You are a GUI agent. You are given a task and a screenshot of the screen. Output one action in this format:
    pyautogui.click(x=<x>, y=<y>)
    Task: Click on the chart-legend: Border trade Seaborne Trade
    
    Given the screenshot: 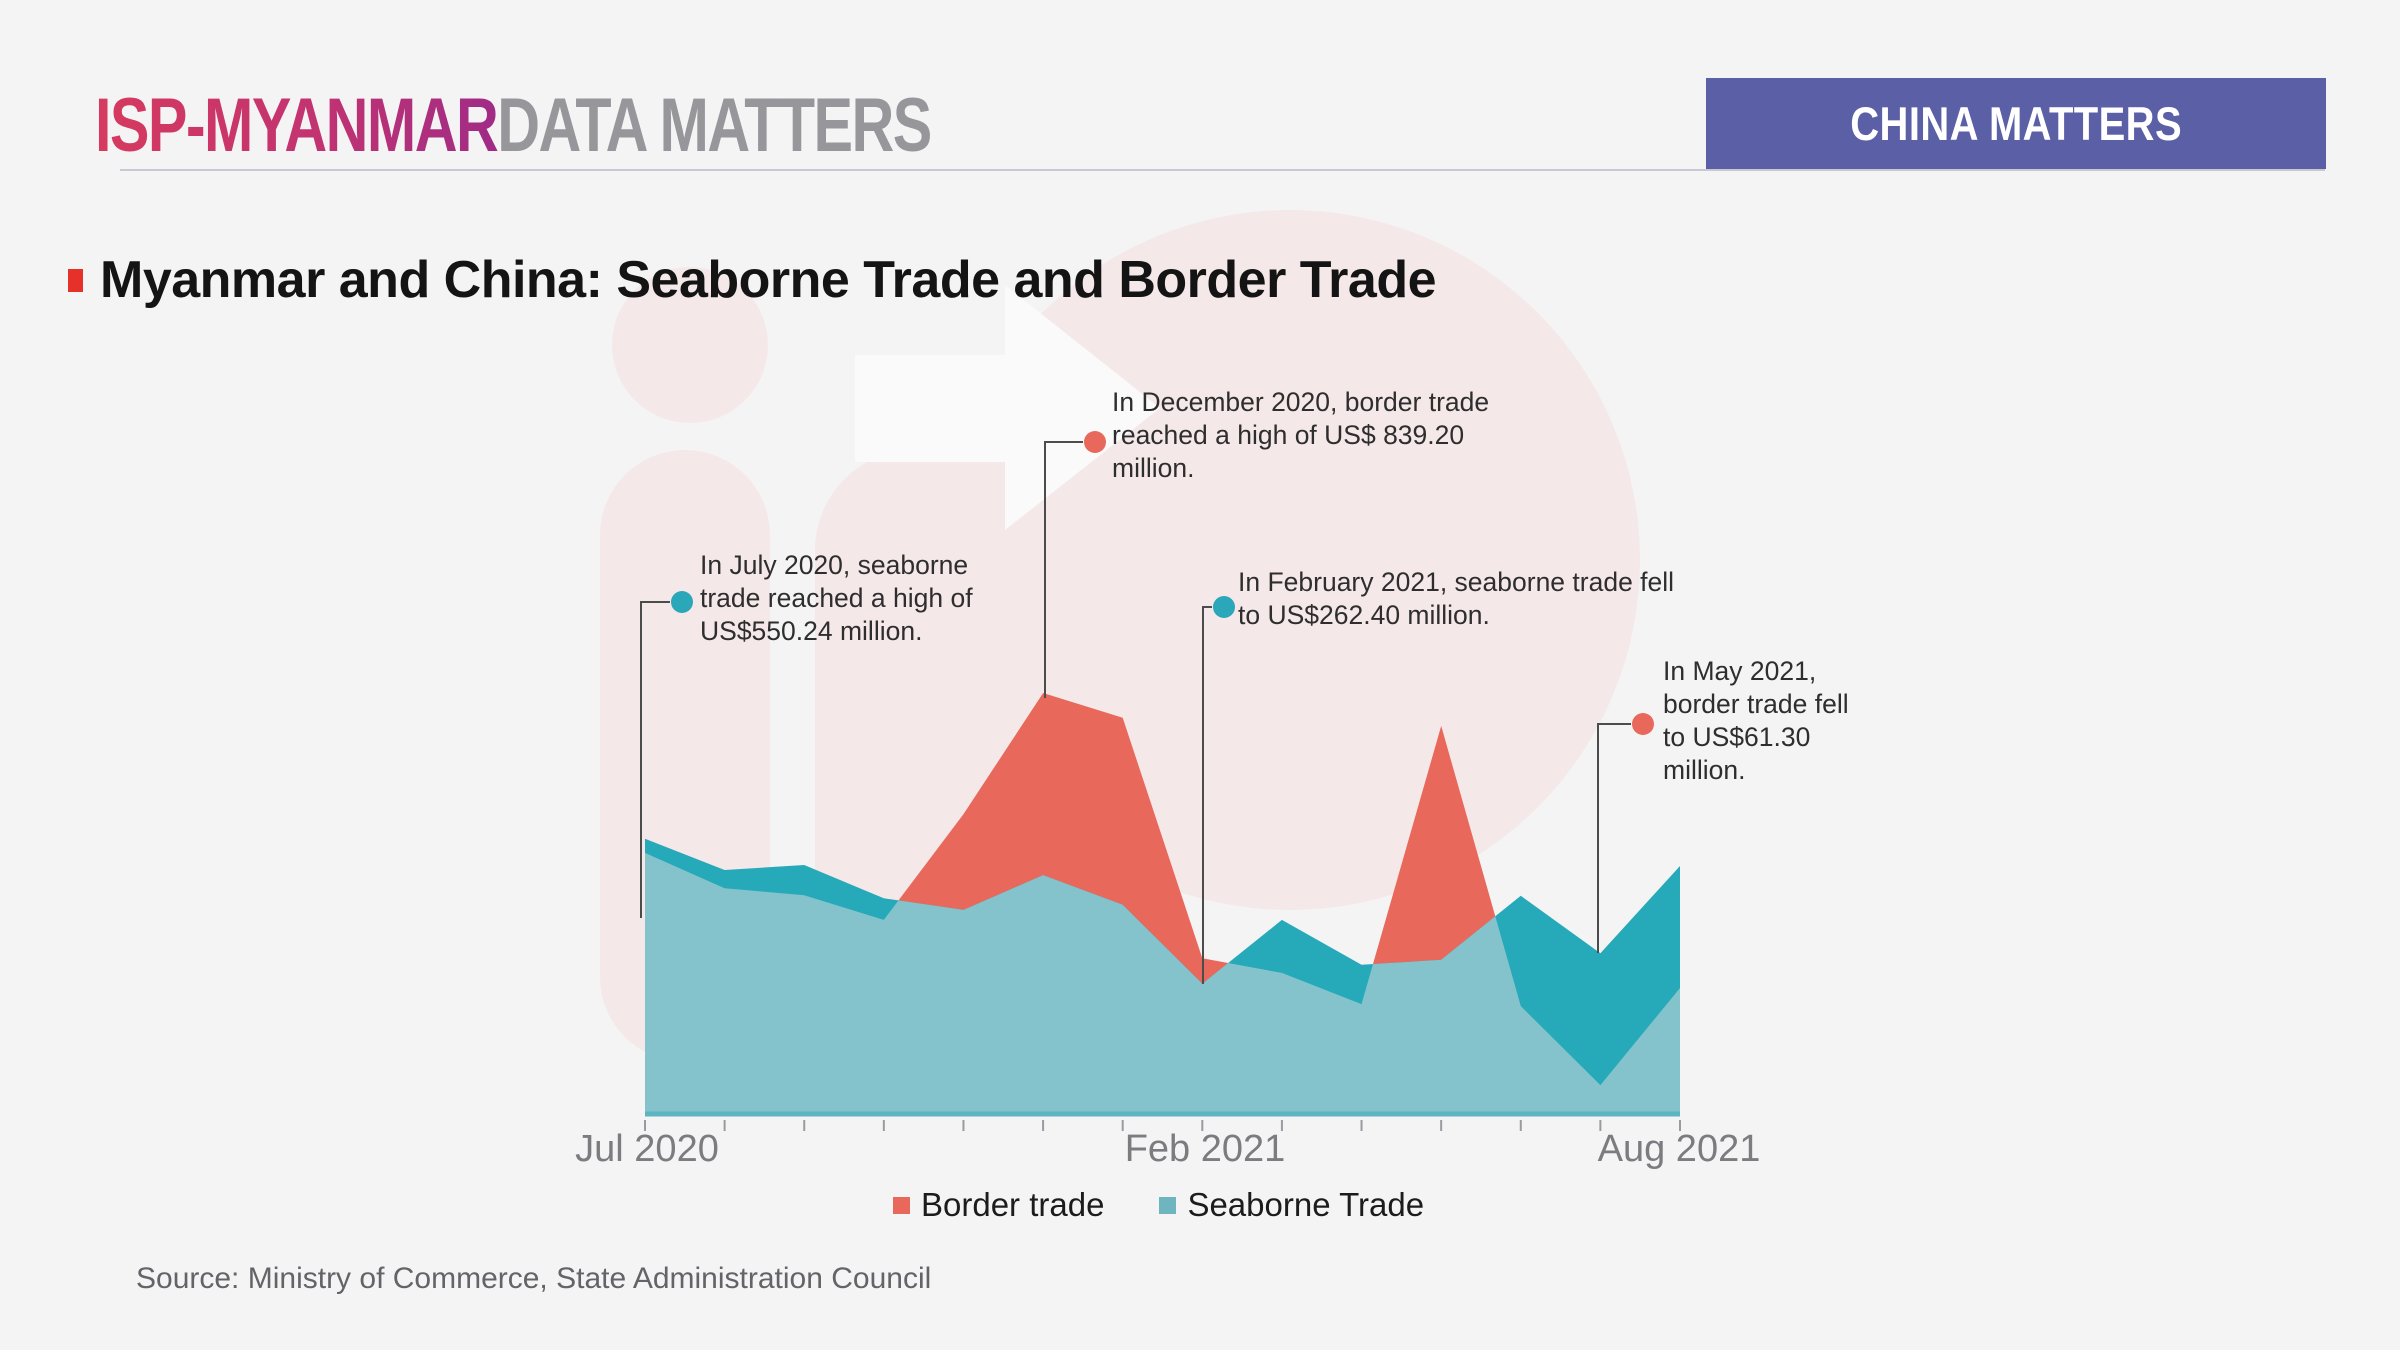 What is the action you would take?
    pyautogui.click(x=1158, y=1205)
    